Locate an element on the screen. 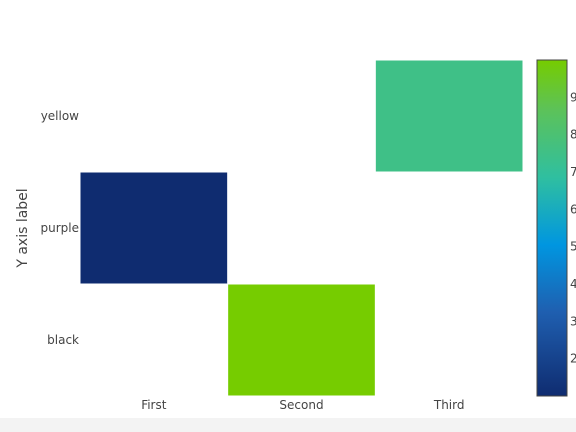  colorbar-tick-label: 6 is located at coordinates (573, 209).